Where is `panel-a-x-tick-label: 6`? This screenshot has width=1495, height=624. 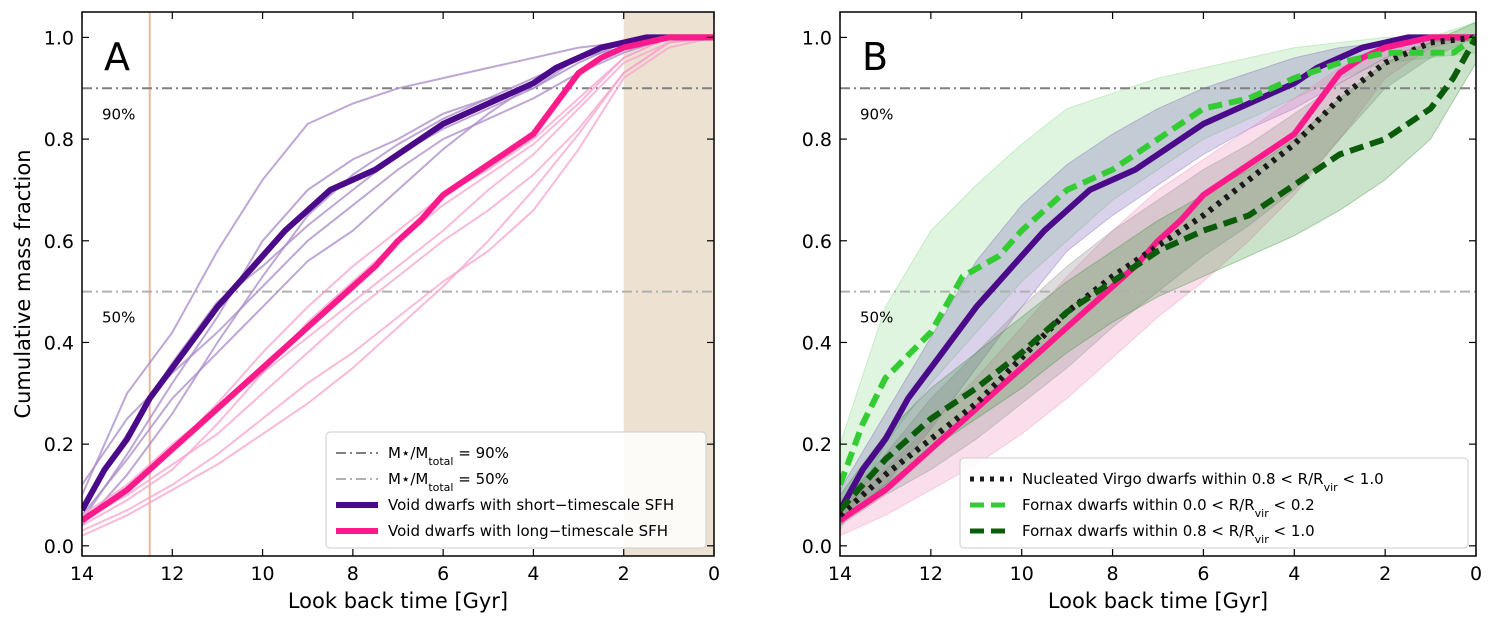
panel-a-x-tick-label: 6 is located at coordinates (443, 574).